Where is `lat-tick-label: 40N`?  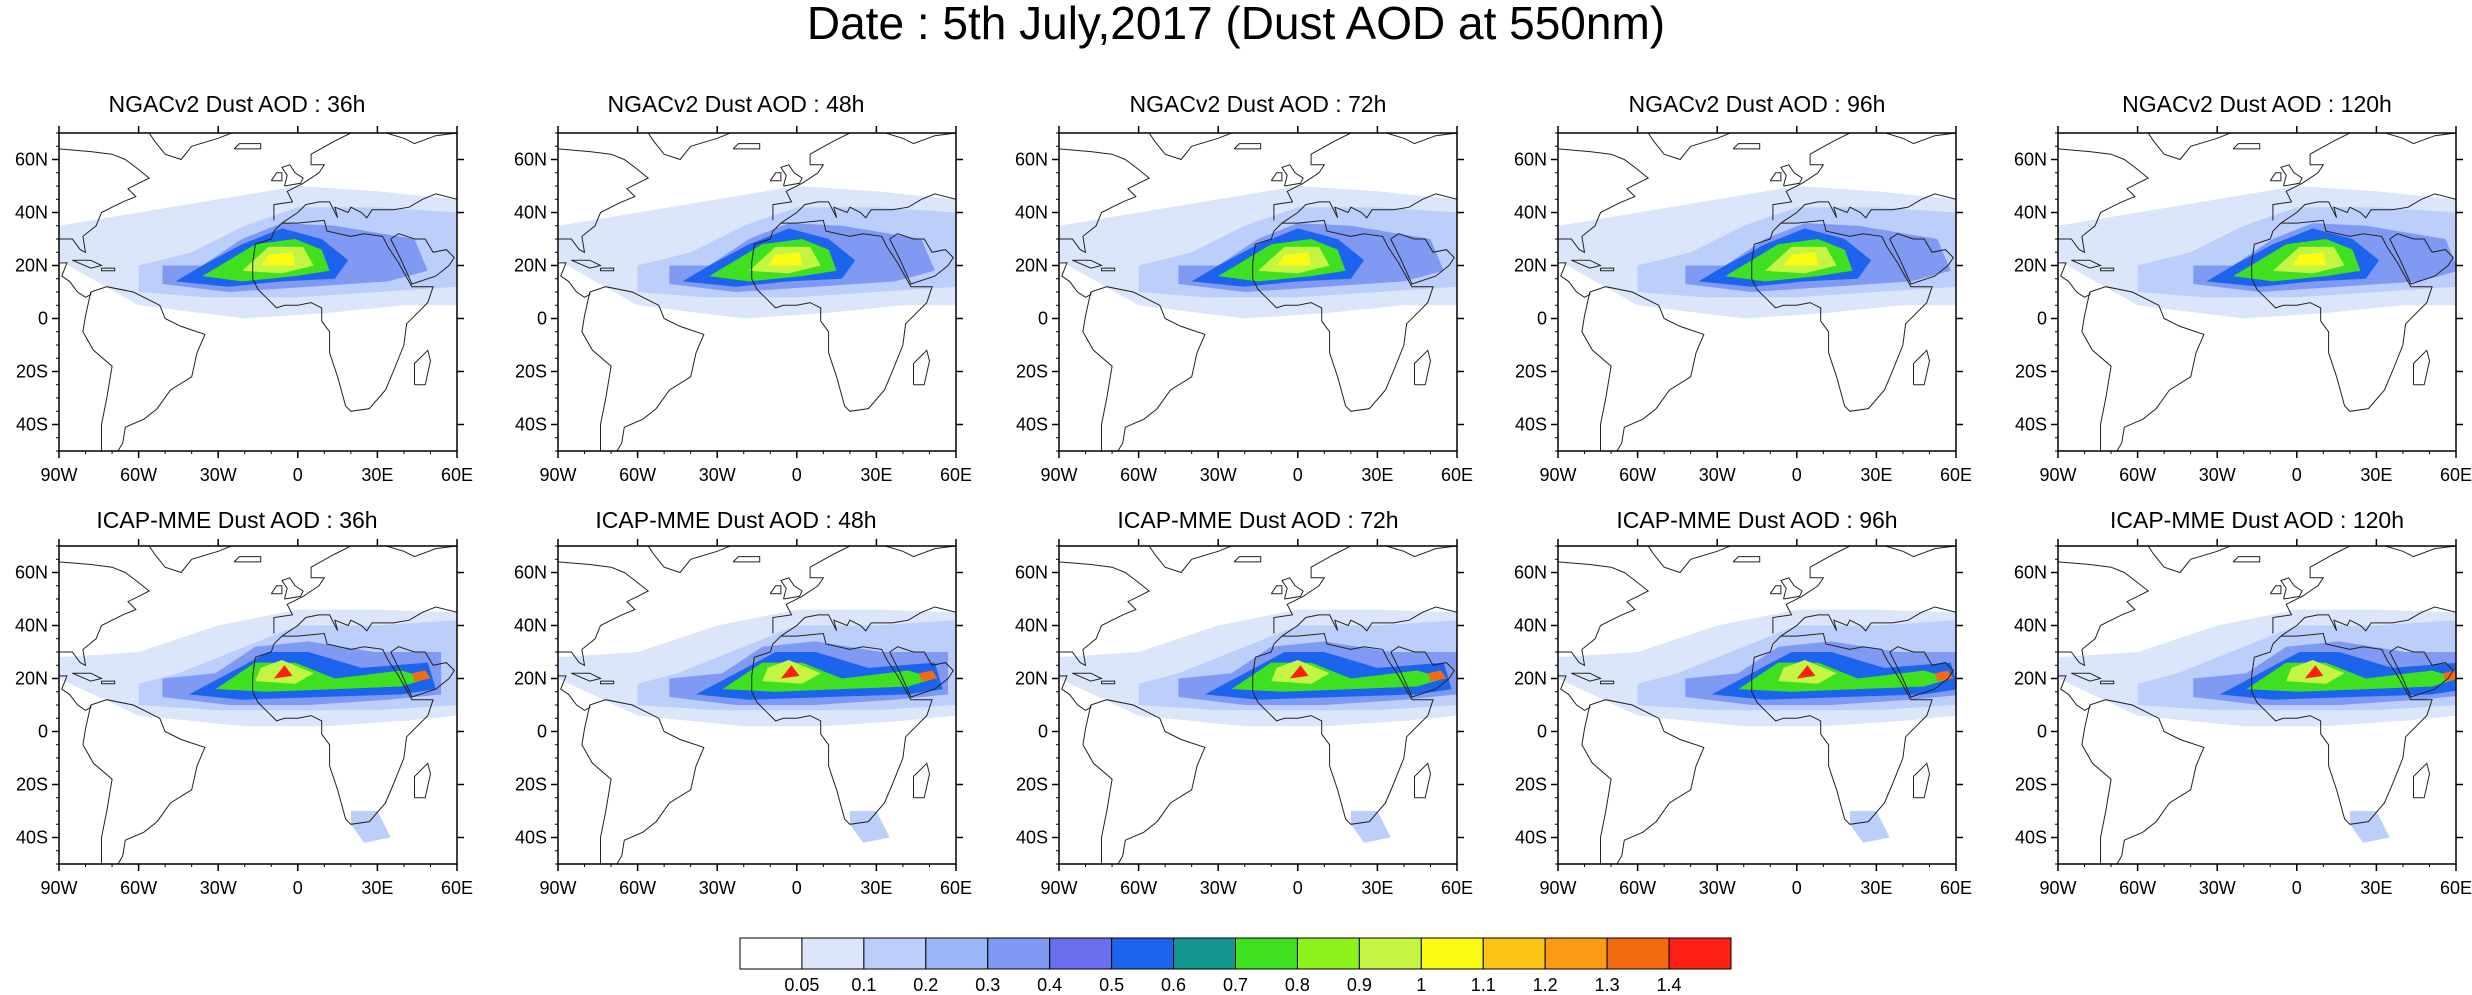 lat-tick-label: 40N is located at coordinates (530, 213).